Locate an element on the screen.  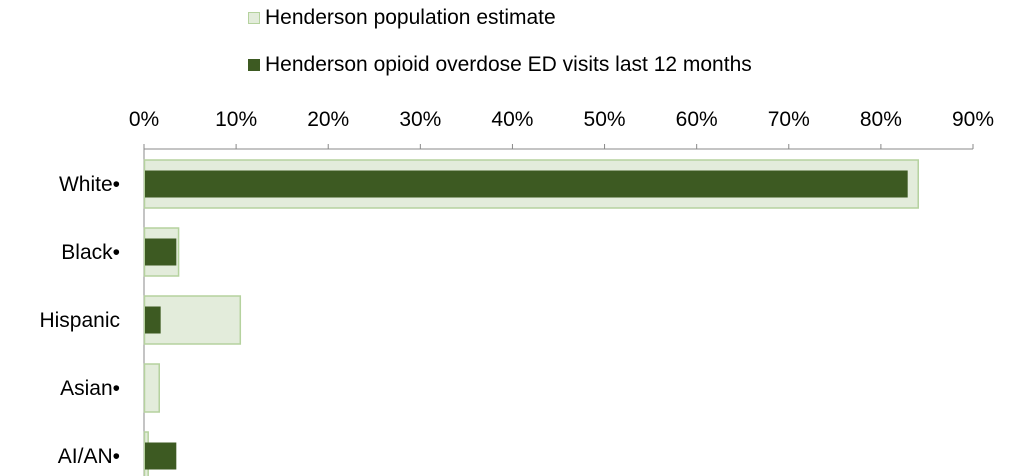
x-tick-label: 60% is located at coordinates (697, 119).